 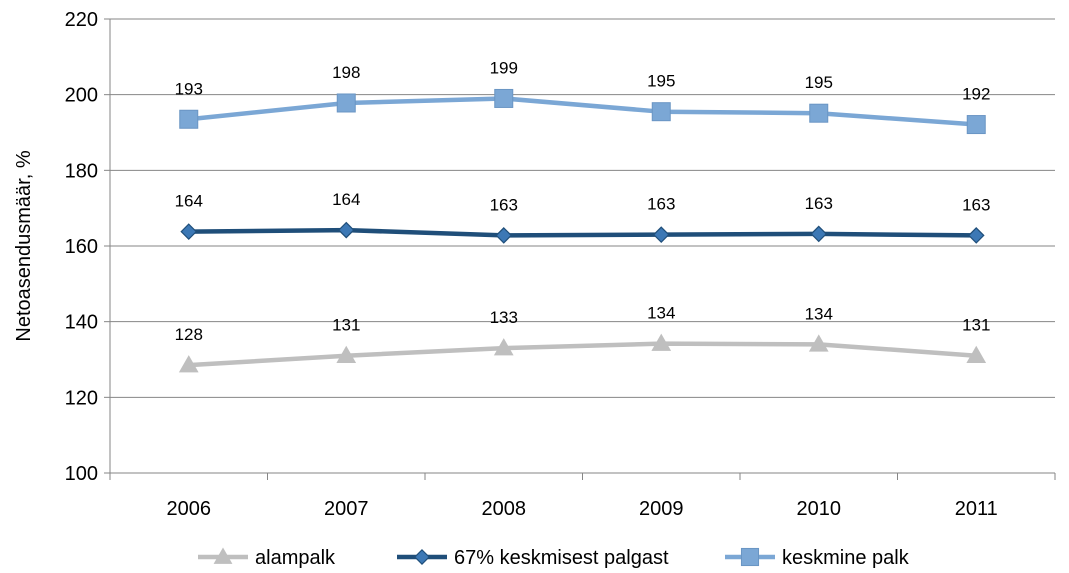 I want to click on data-label: 199, so click(x=504, y=67).